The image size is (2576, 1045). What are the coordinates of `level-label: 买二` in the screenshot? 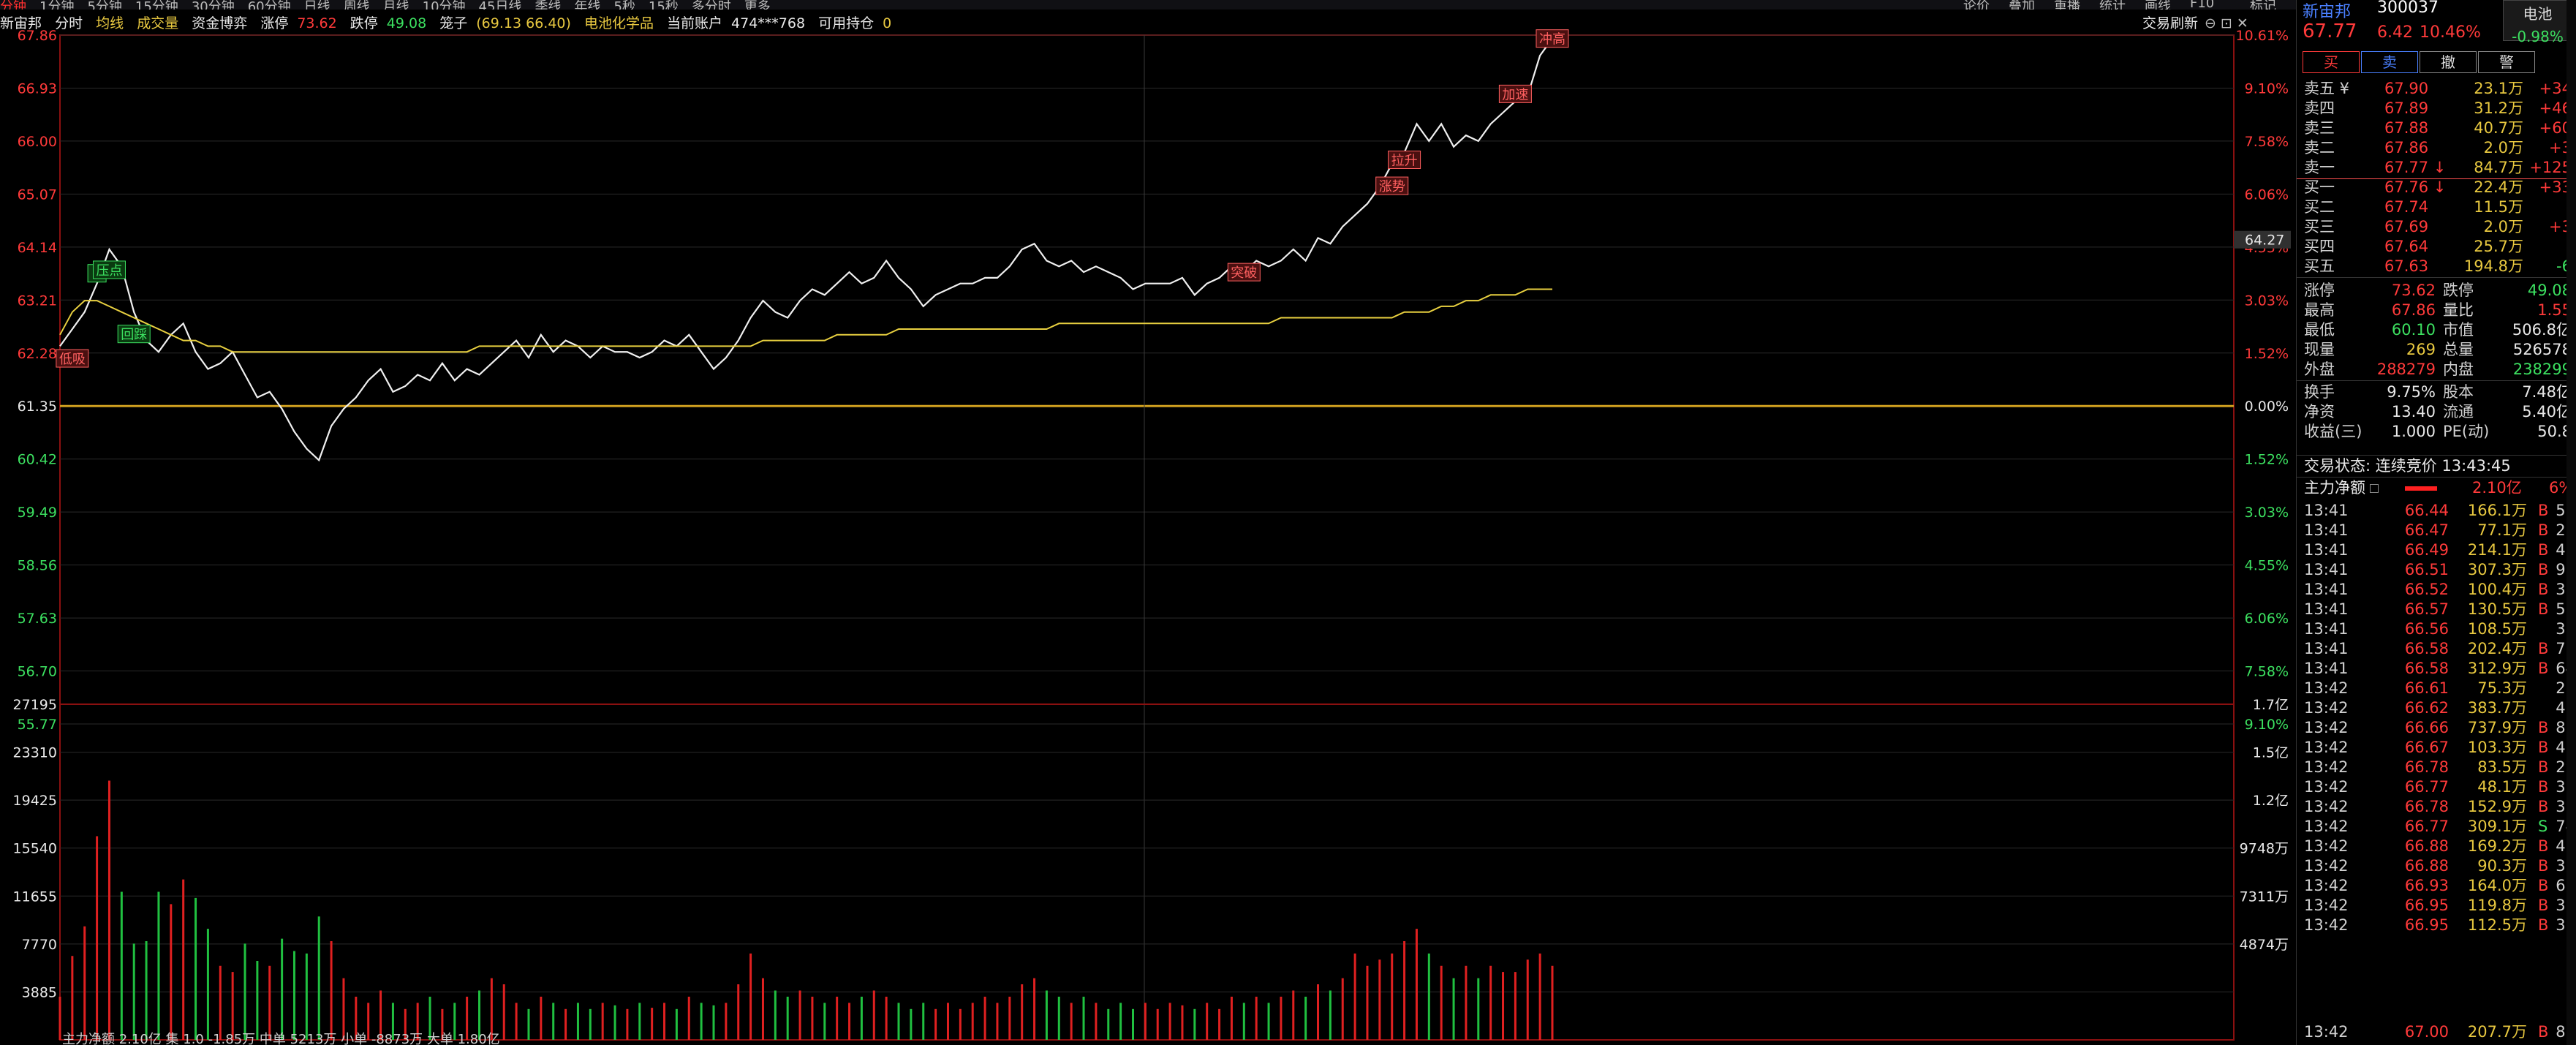 It's located at (2319, 207).